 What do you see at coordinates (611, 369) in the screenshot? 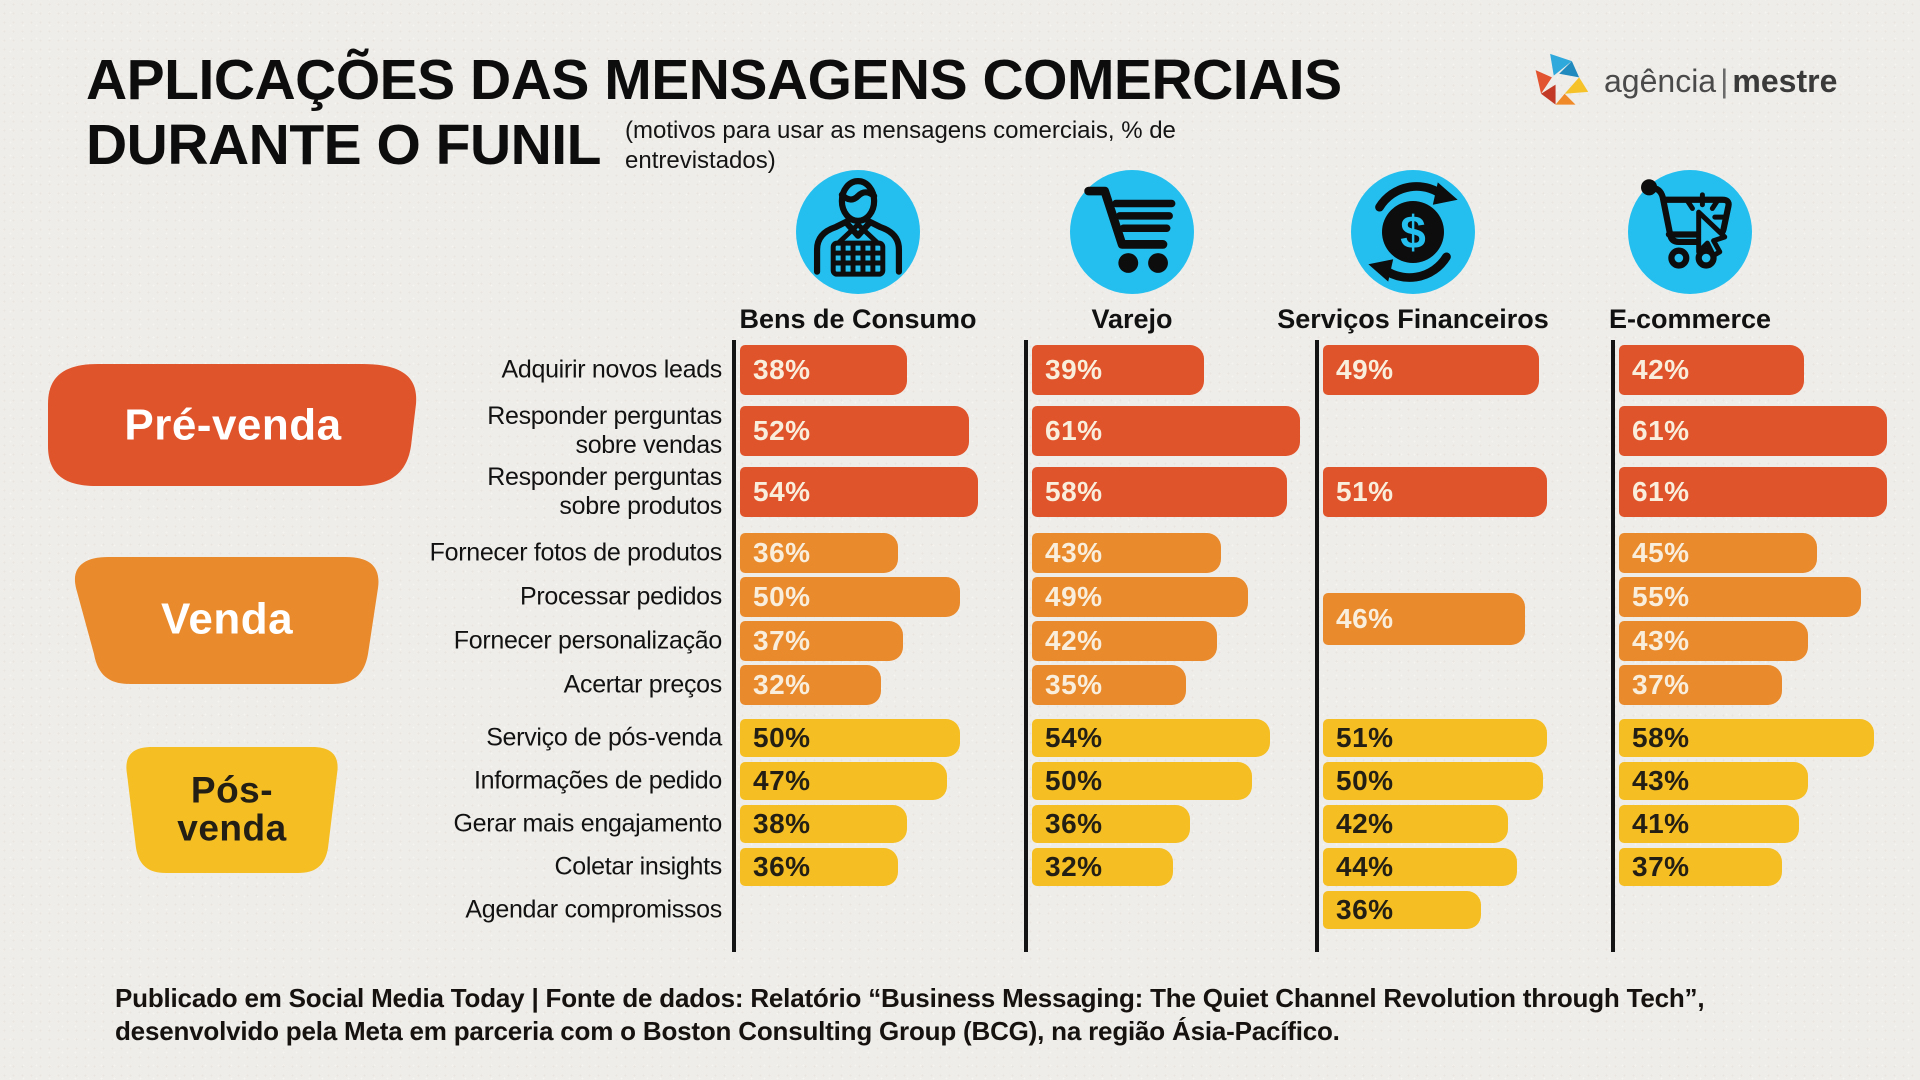
I see `row-label: Adquirir novos leads` at bounding box center [611, 369].